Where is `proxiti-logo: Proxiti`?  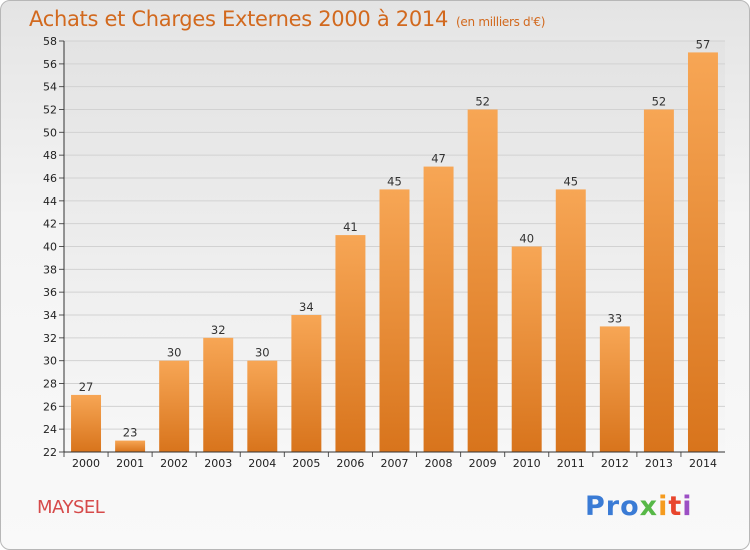 proxiti-logo: Proxiti is located at coordinates (639, 506).